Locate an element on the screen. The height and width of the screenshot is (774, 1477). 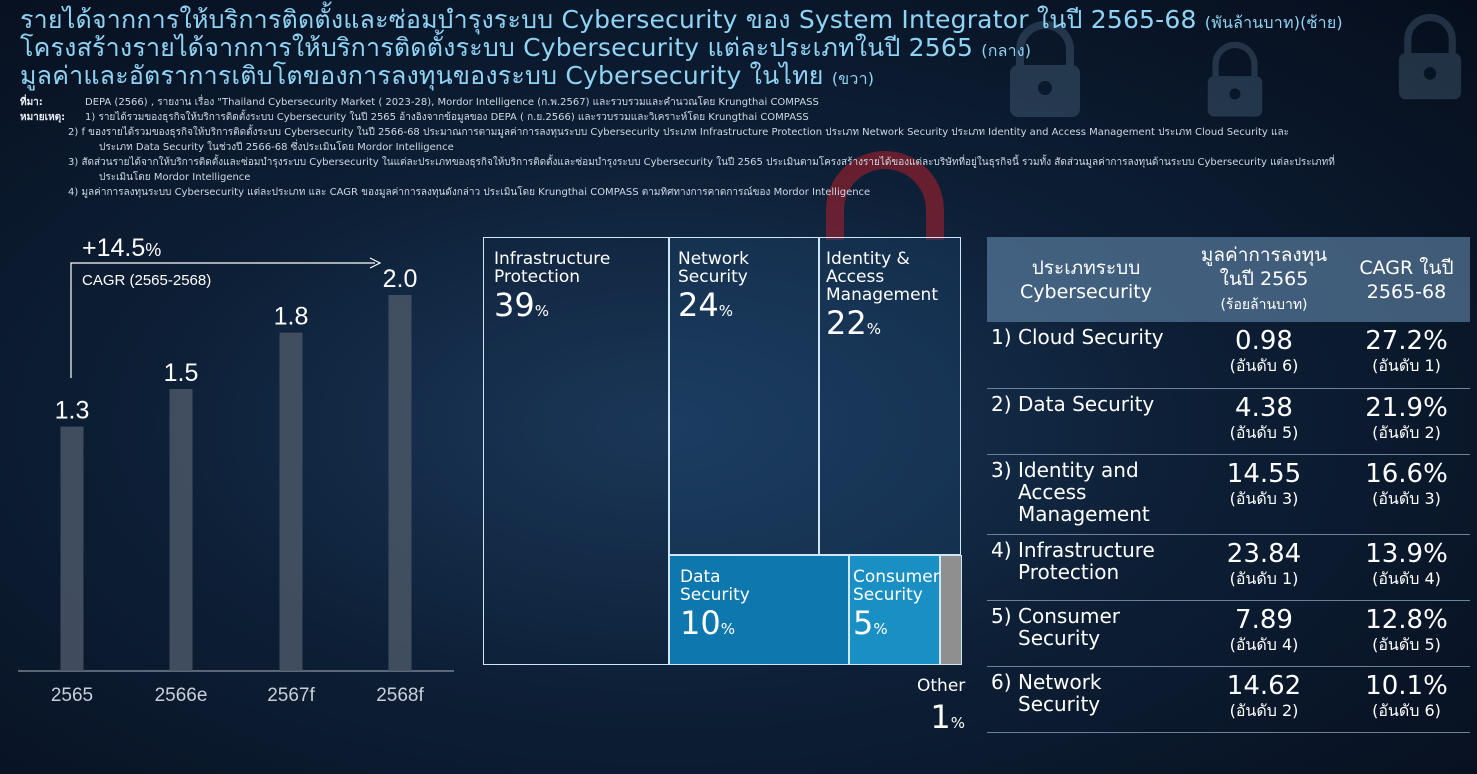
row-type: Network Security is located at coordinates (1060, 692).